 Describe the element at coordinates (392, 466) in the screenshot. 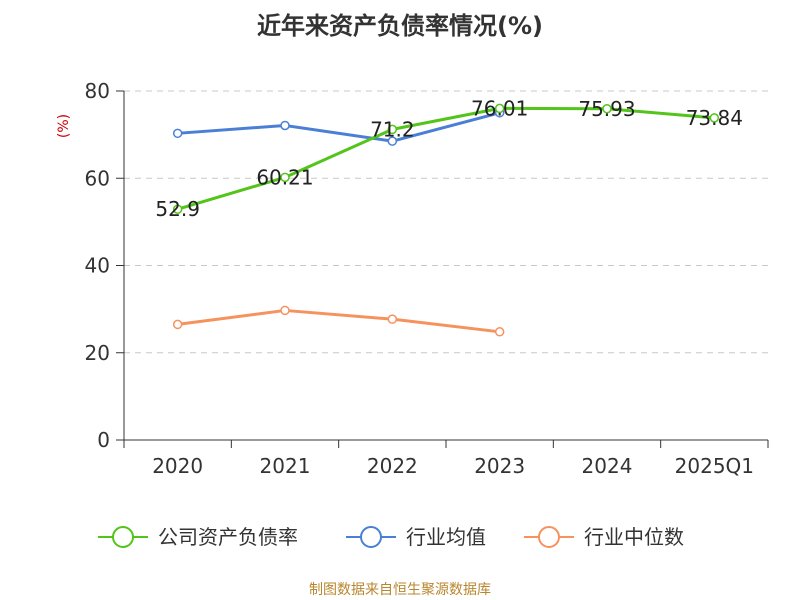

I see `x-tick-label: 2022` at that location.